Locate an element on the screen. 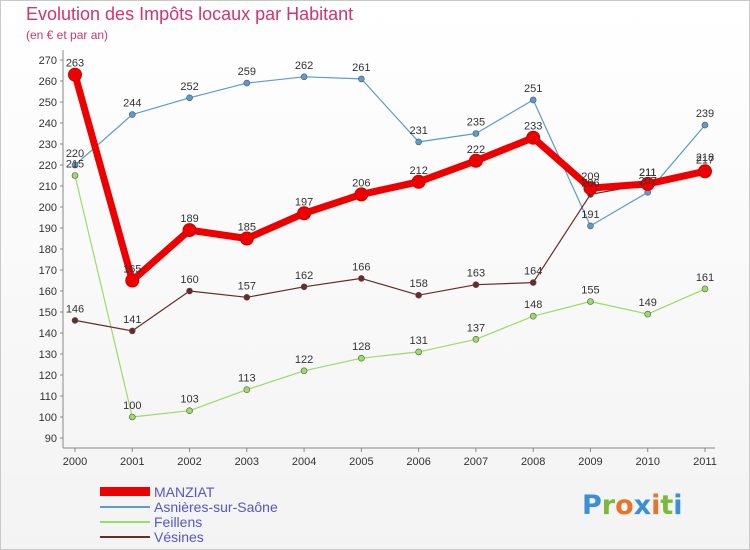 The image size is (750, 550). data-label-feillens: 149 is located at coordinates (648, 303).